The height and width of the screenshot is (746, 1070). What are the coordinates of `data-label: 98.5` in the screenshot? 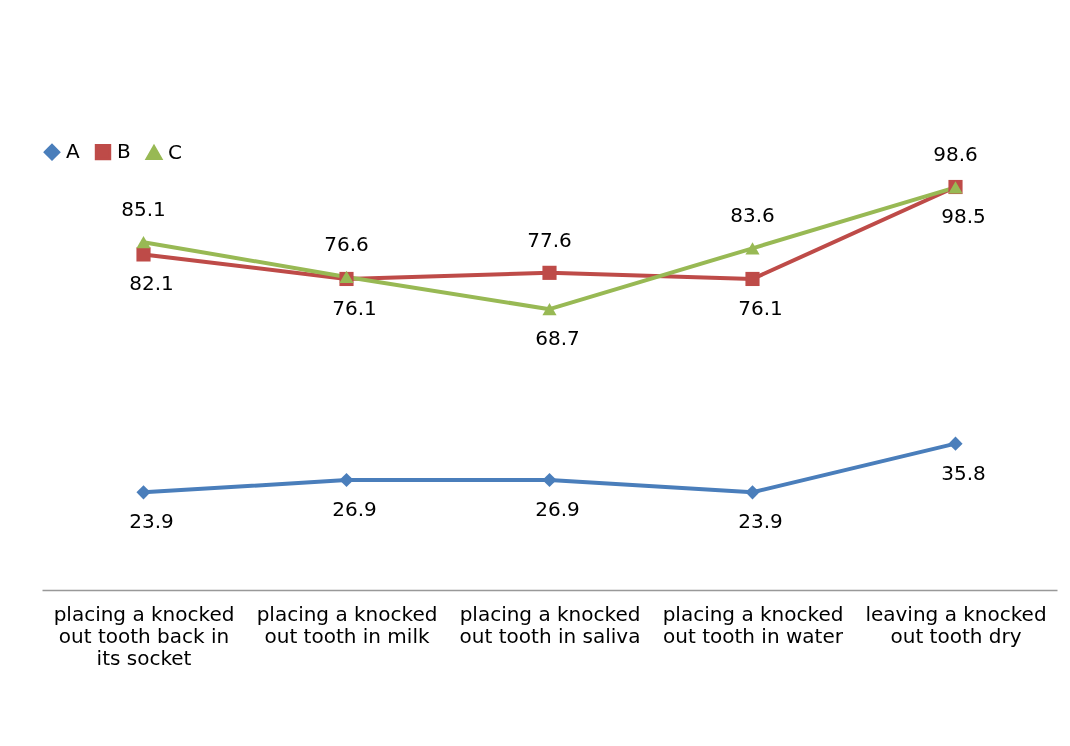 It's located at (963, 216).